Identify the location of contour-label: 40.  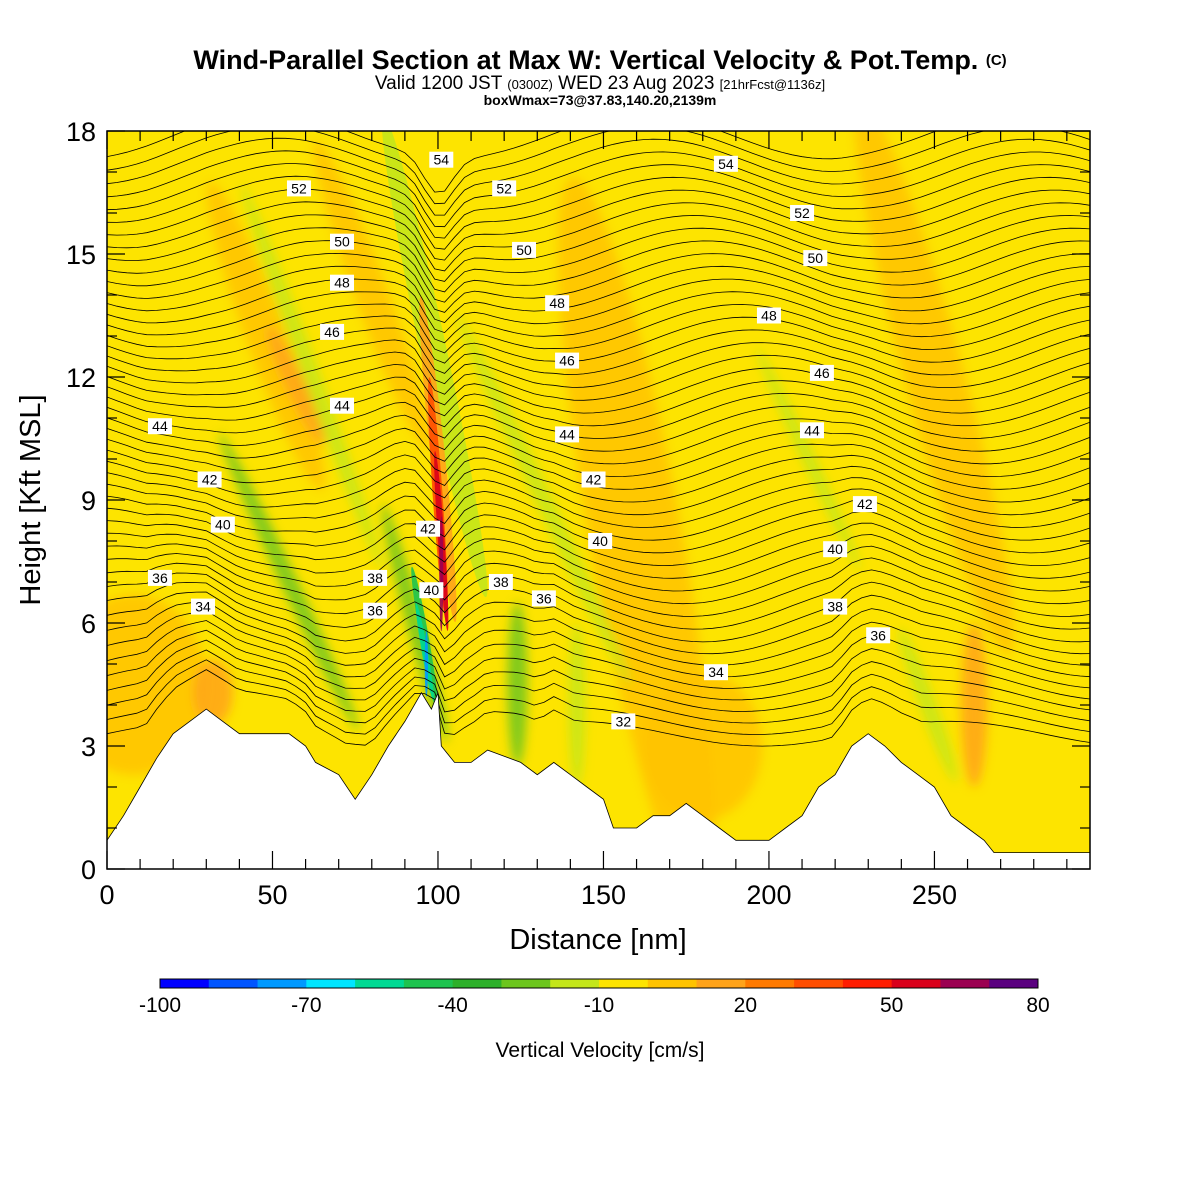
(222, 524).